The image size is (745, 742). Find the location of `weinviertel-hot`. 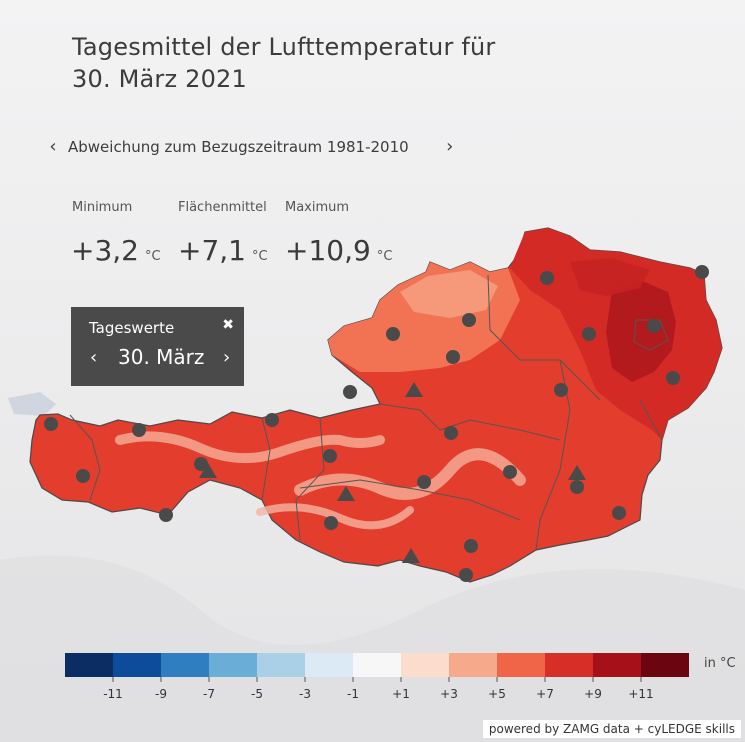

weinviertel-hot is located at coordinates (610, 277).